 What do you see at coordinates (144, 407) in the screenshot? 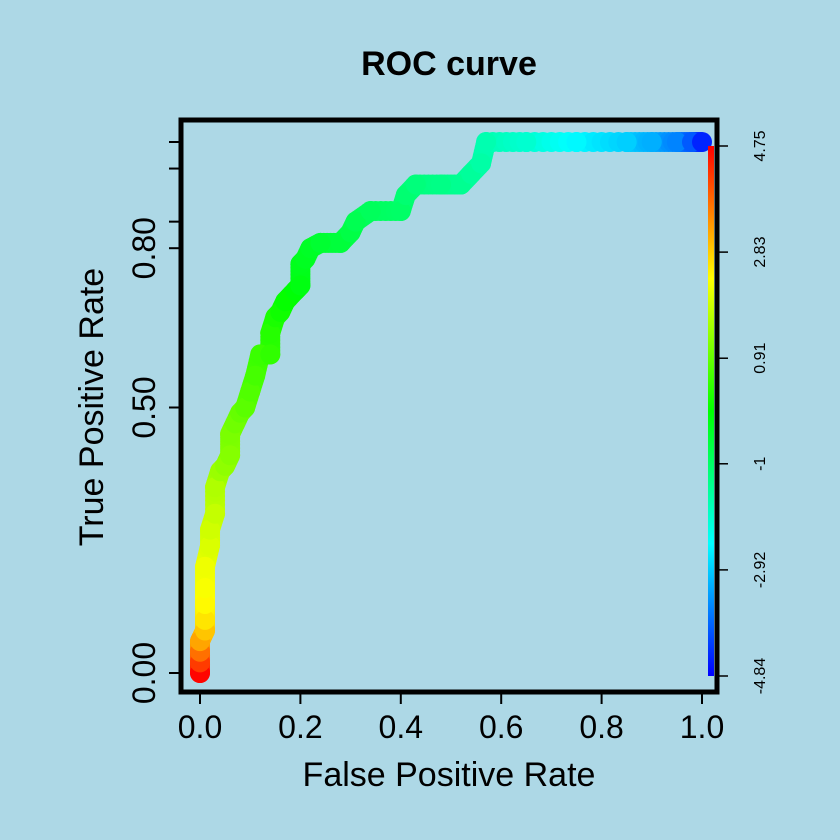
I see `y-tick-label: 0.50` at bounding box center [144, 407].